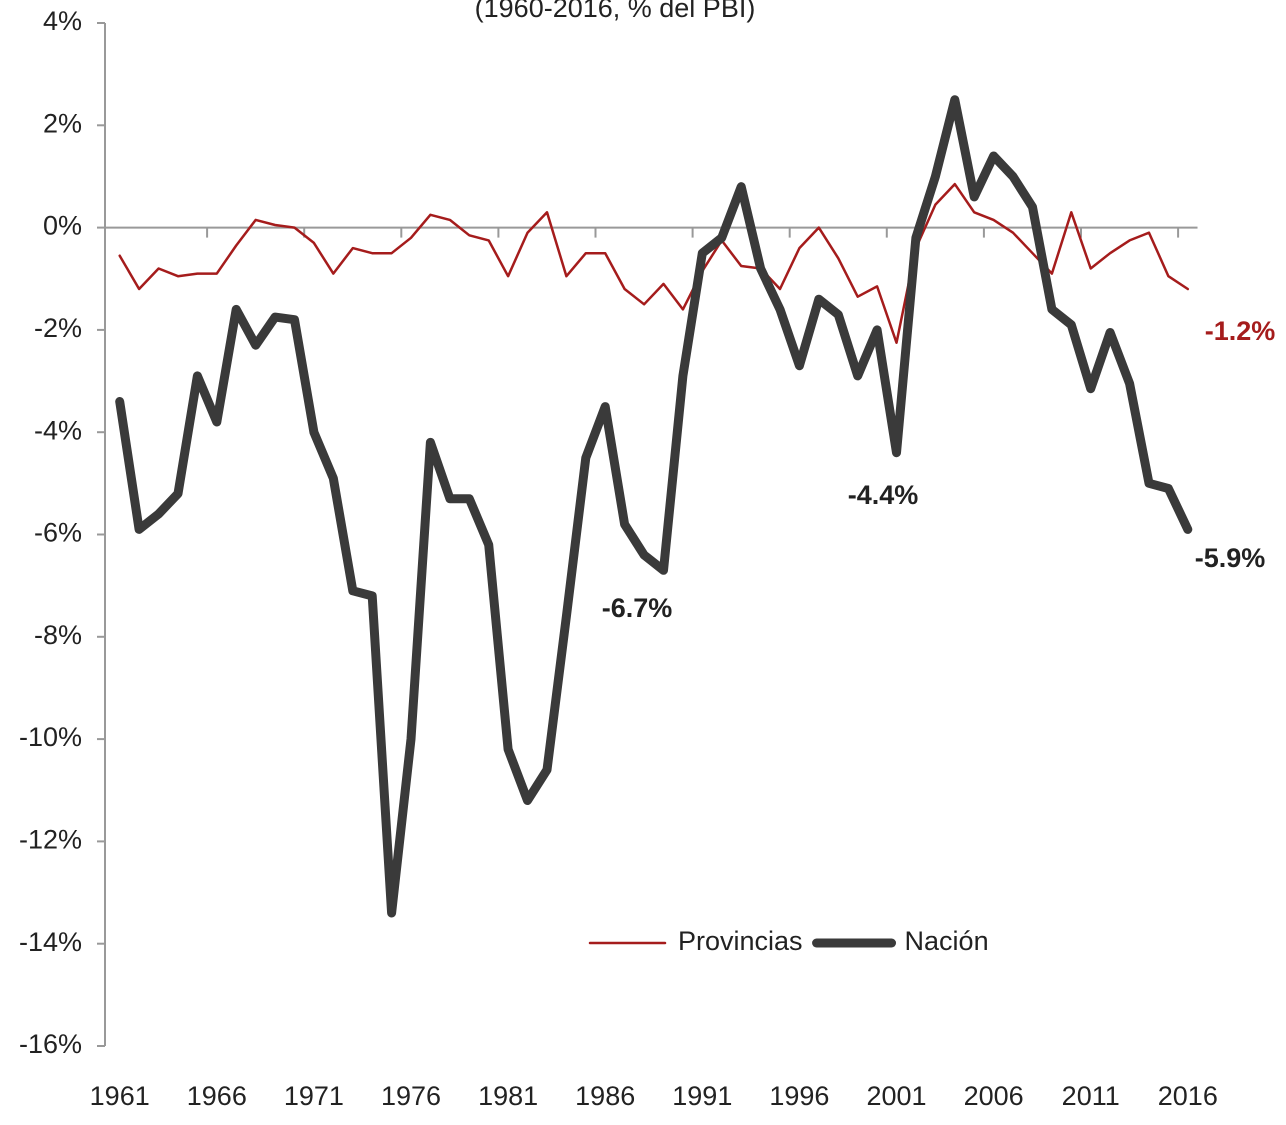 The width and height of the screenshot is (1286, 1125). Describe the element at coordinates (62, 226) in the screenshot. I see `y-tick-label: 0%` at that location.